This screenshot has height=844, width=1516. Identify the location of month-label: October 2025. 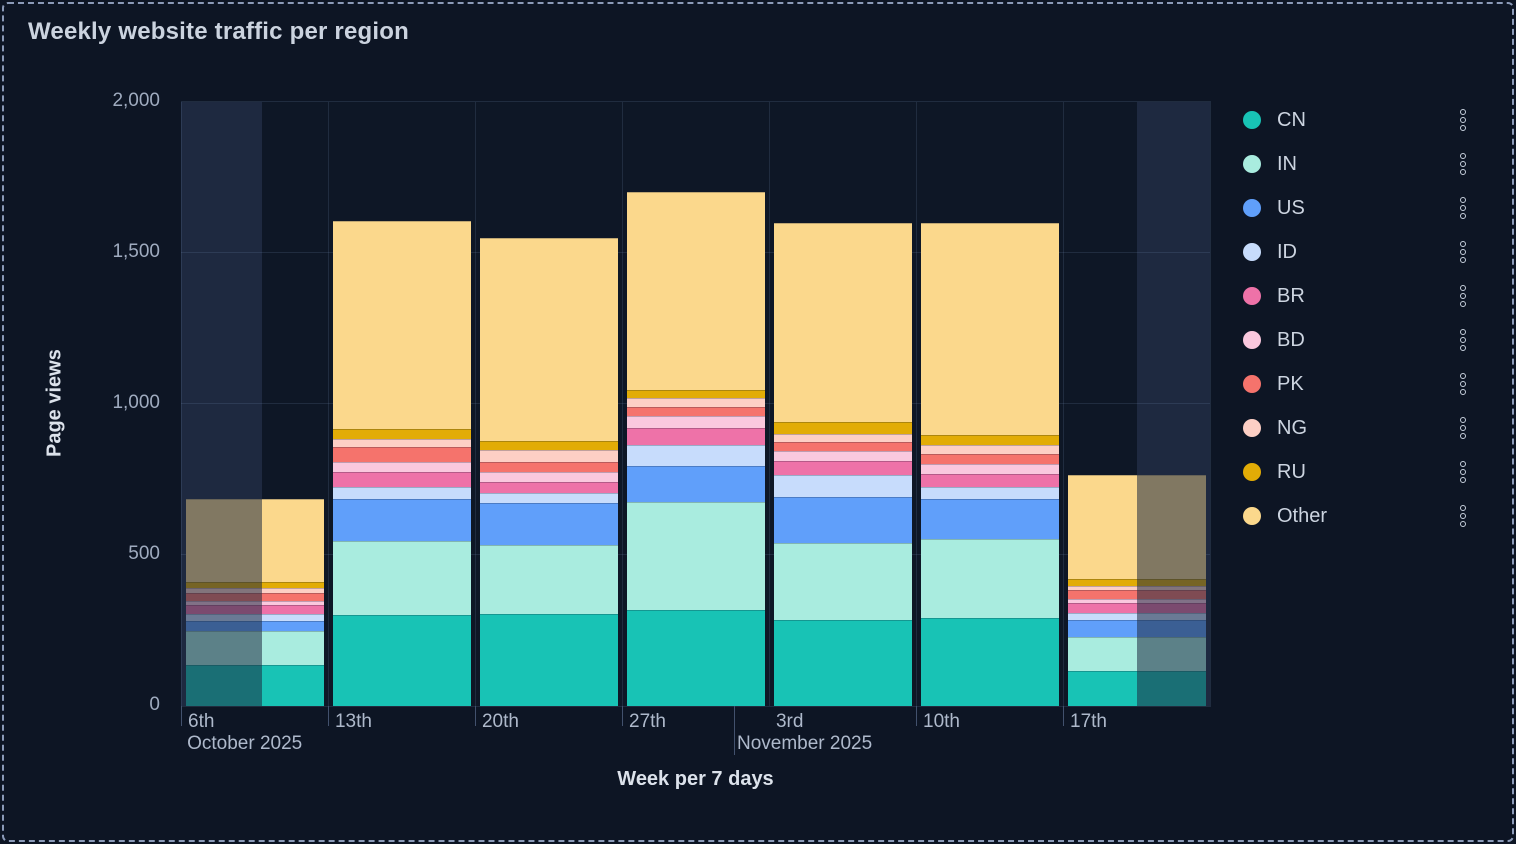
(245, 743).